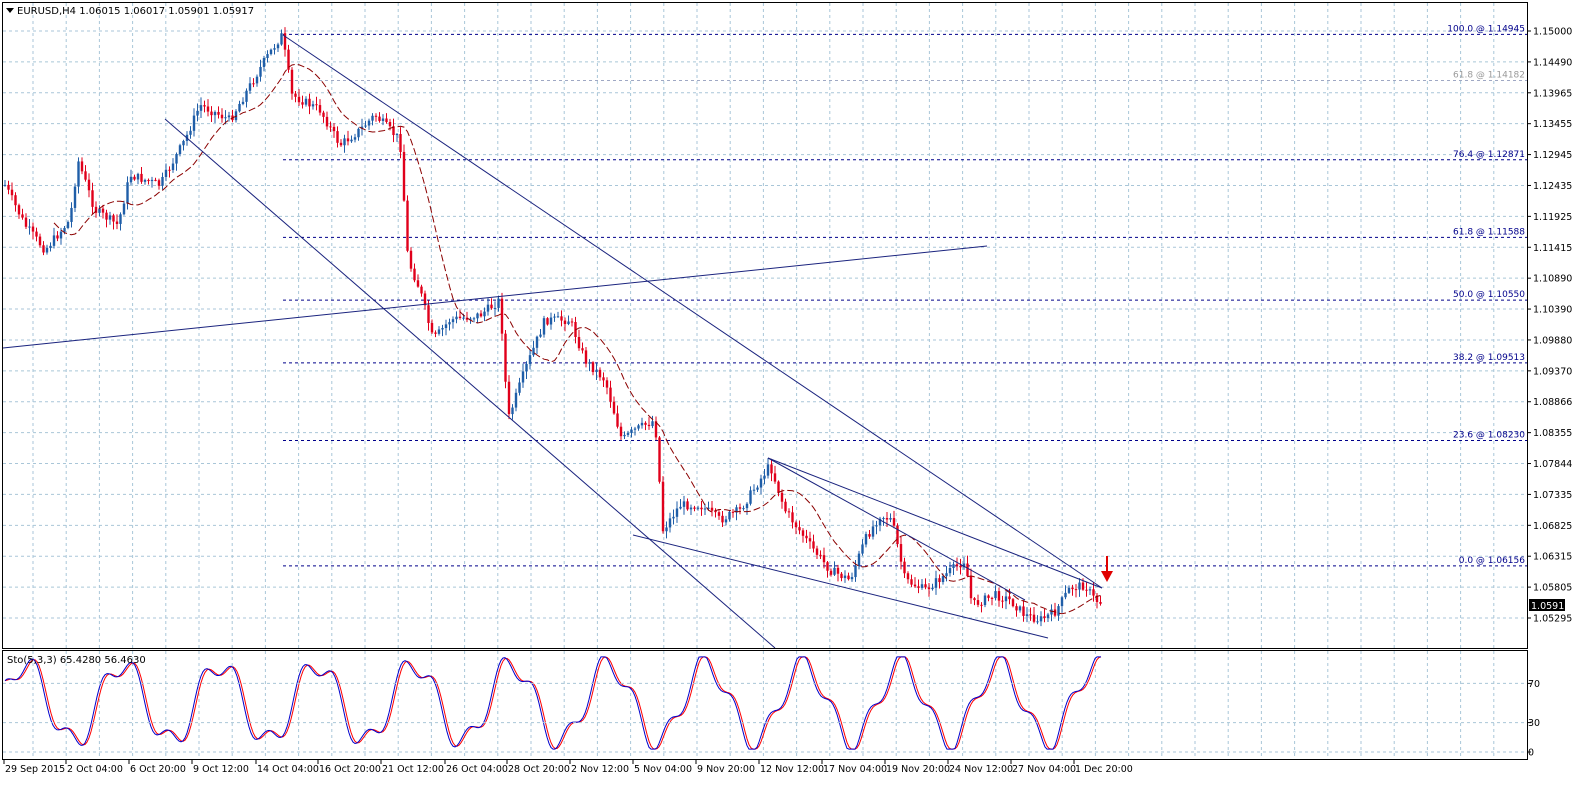 The image size is (1596, 790). I want to click on stochastic-oscillator, so click(553, 703).